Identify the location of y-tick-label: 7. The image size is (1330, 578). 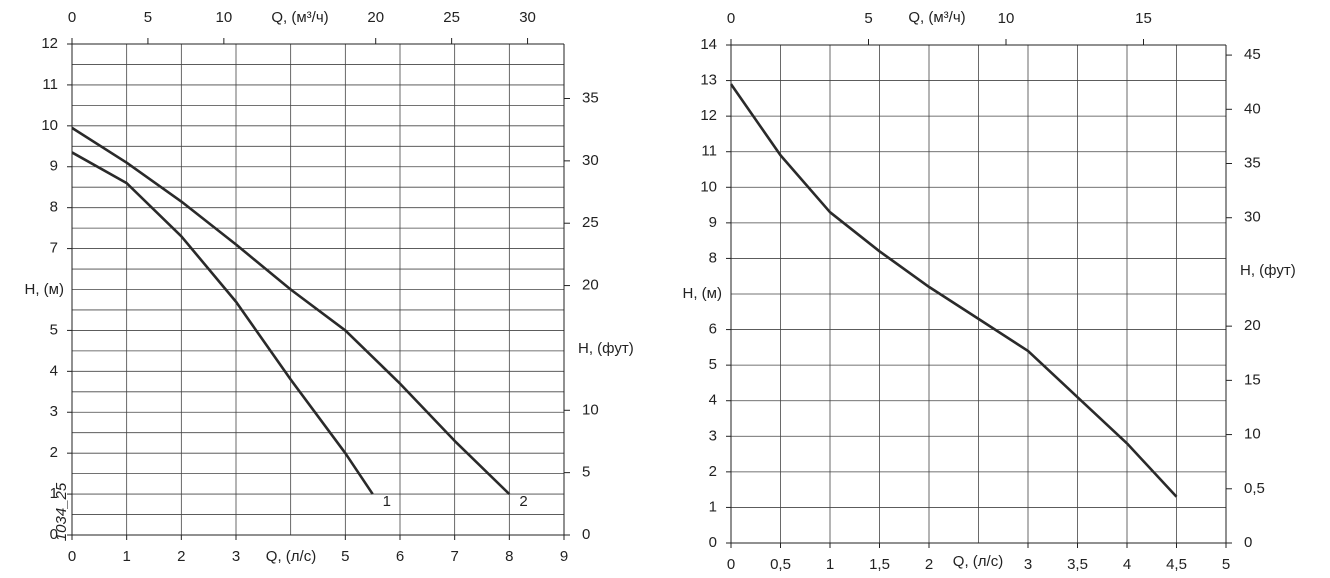
(54, 248).